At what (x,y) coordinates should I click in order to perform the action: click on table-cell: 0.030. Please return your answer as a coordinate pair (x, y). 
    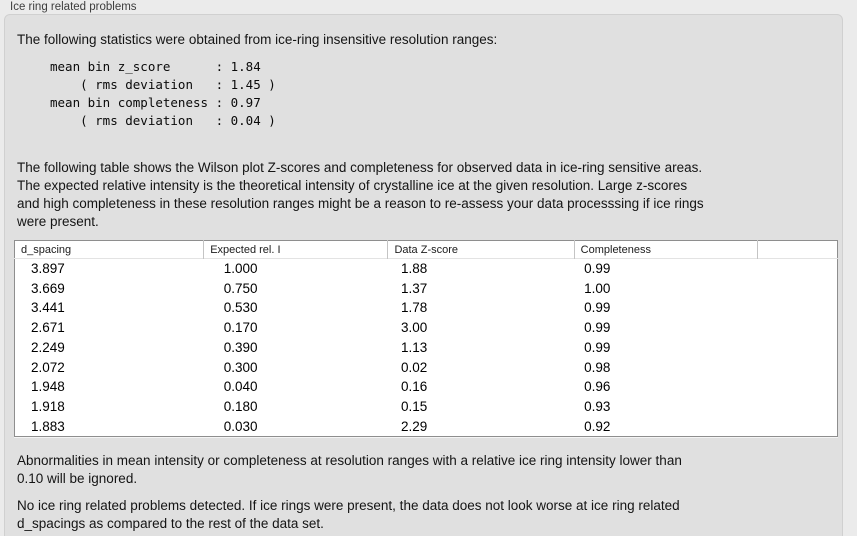
    Looking at the image, I should click on (240, 426).